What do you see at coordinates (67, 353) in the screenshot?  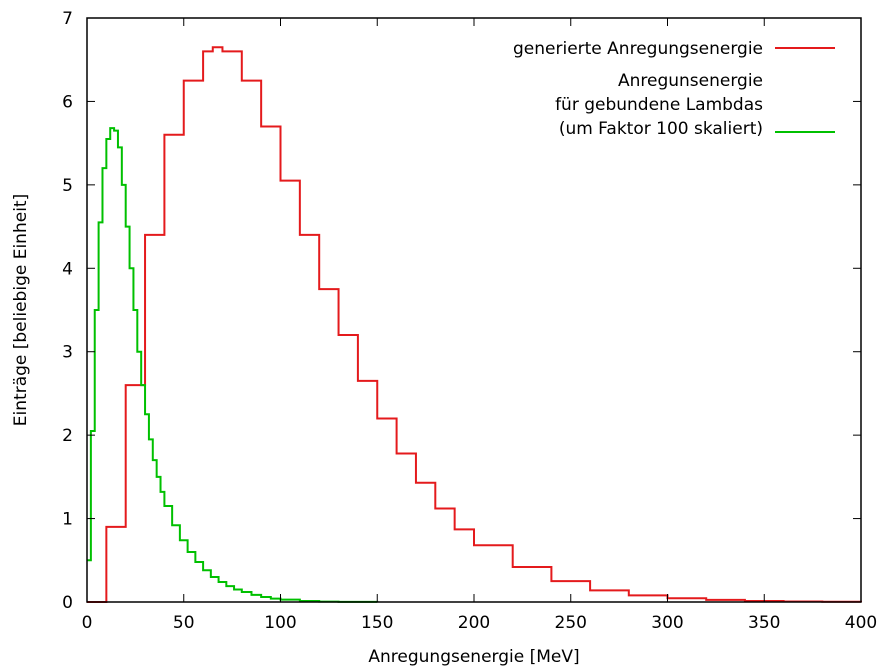 I see `y-tick-label: 3` at bounding box center [67, 353].